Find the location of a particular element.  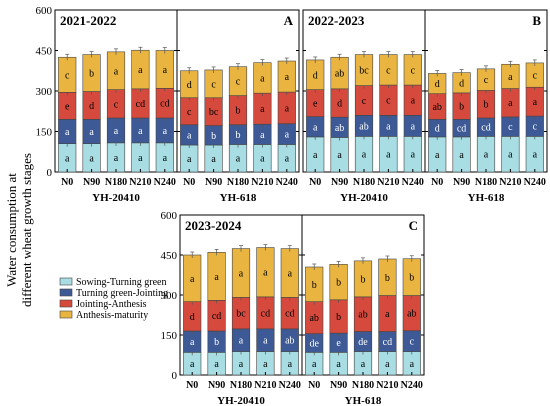

significance-letter: de is located at coordinates (314, 344).